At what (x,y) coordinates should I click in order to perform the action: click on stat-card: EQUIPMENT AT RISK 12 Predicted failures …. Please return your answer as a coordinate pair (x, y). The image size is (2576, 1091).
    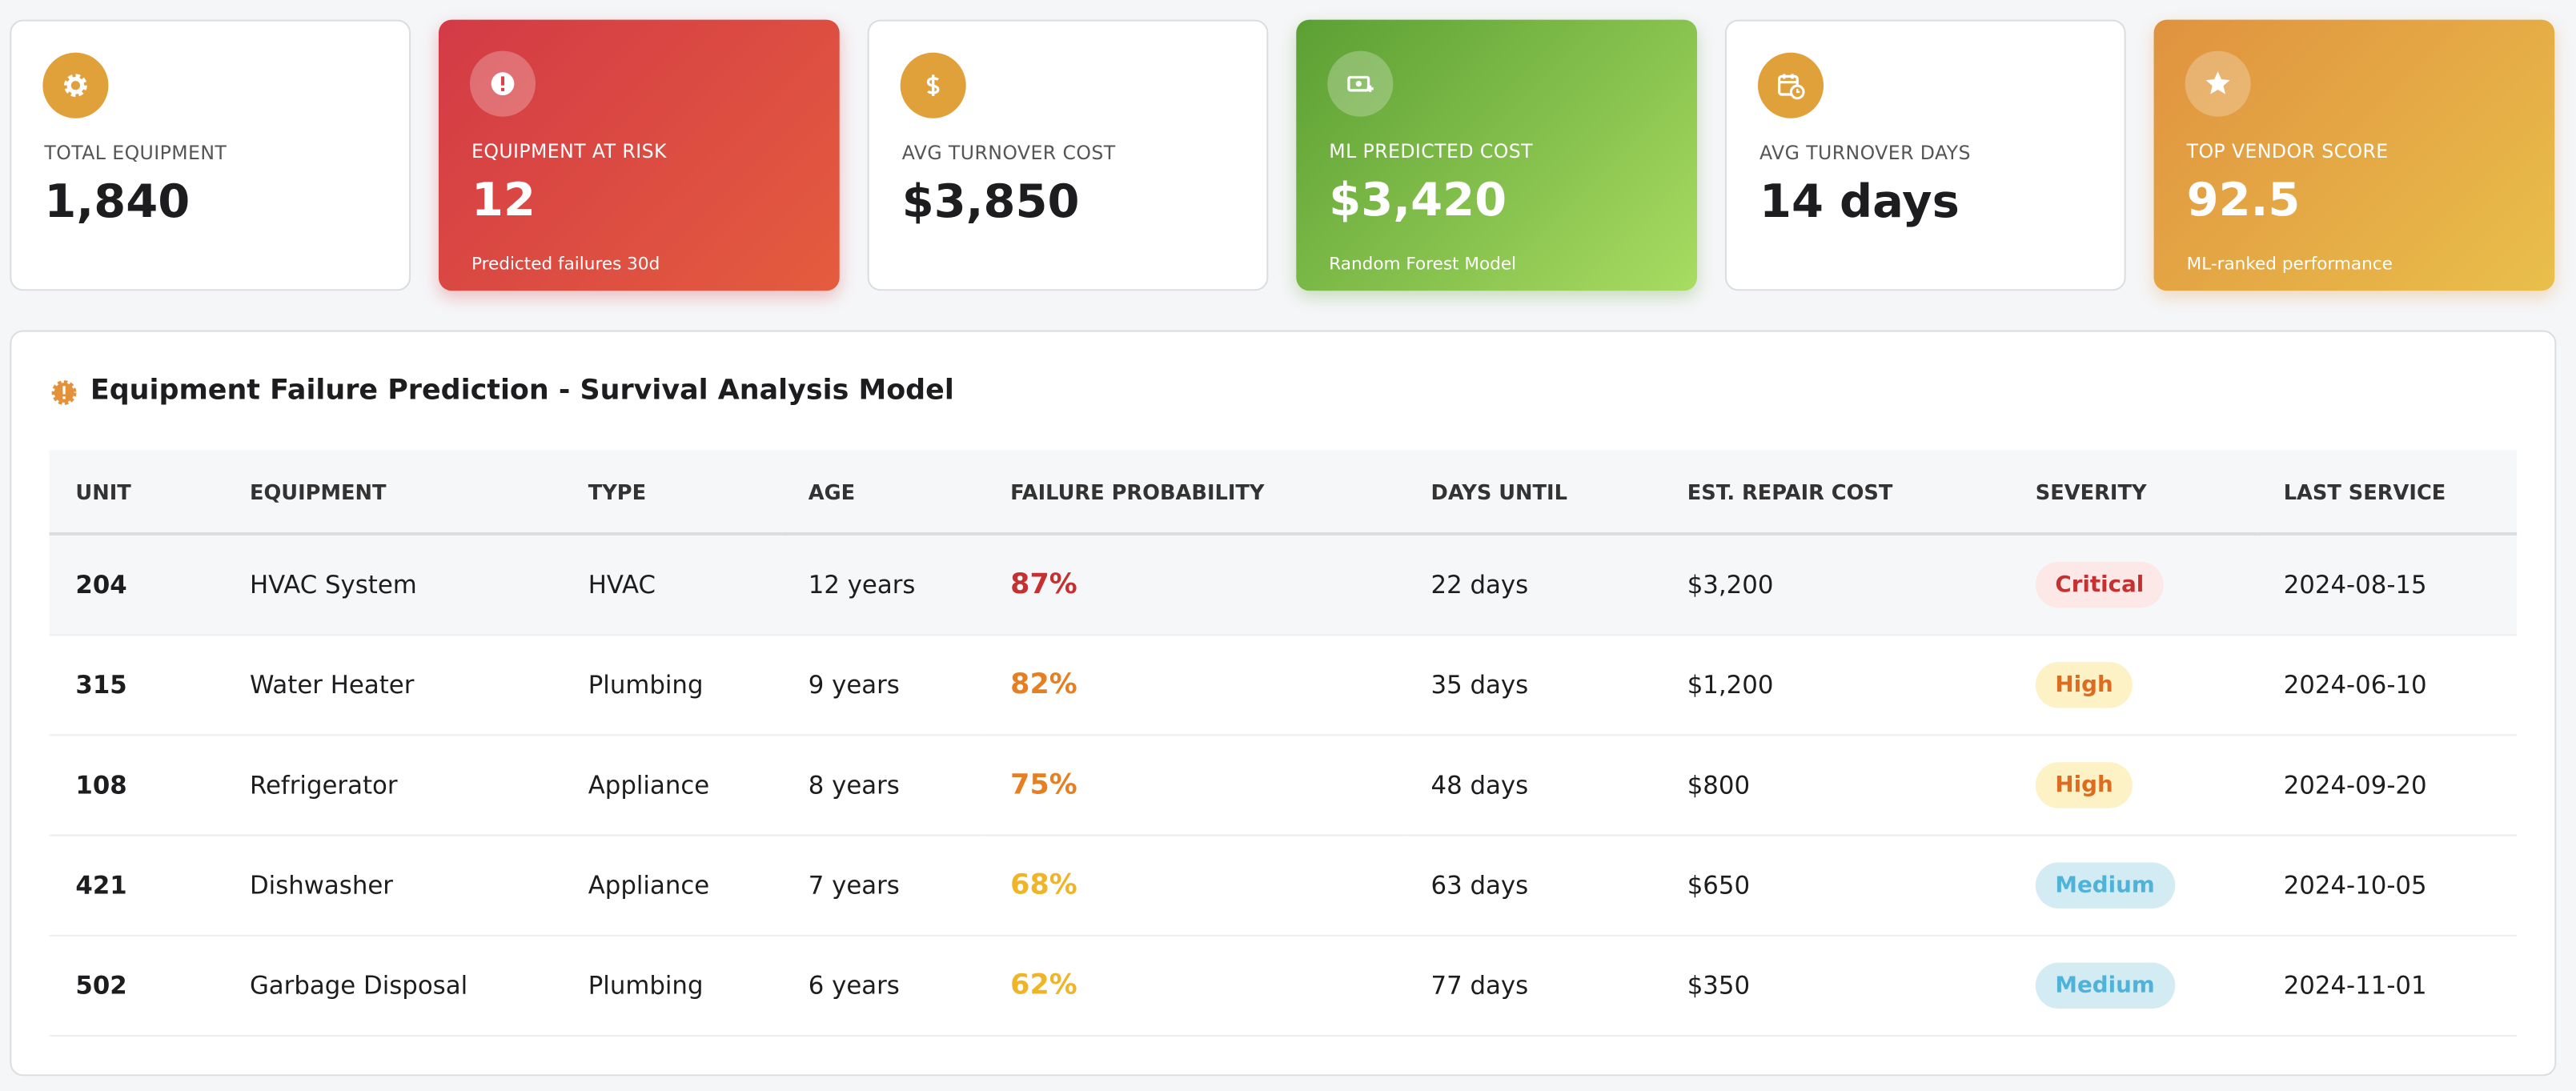
    Looking at the image, I should click on (639, 155).